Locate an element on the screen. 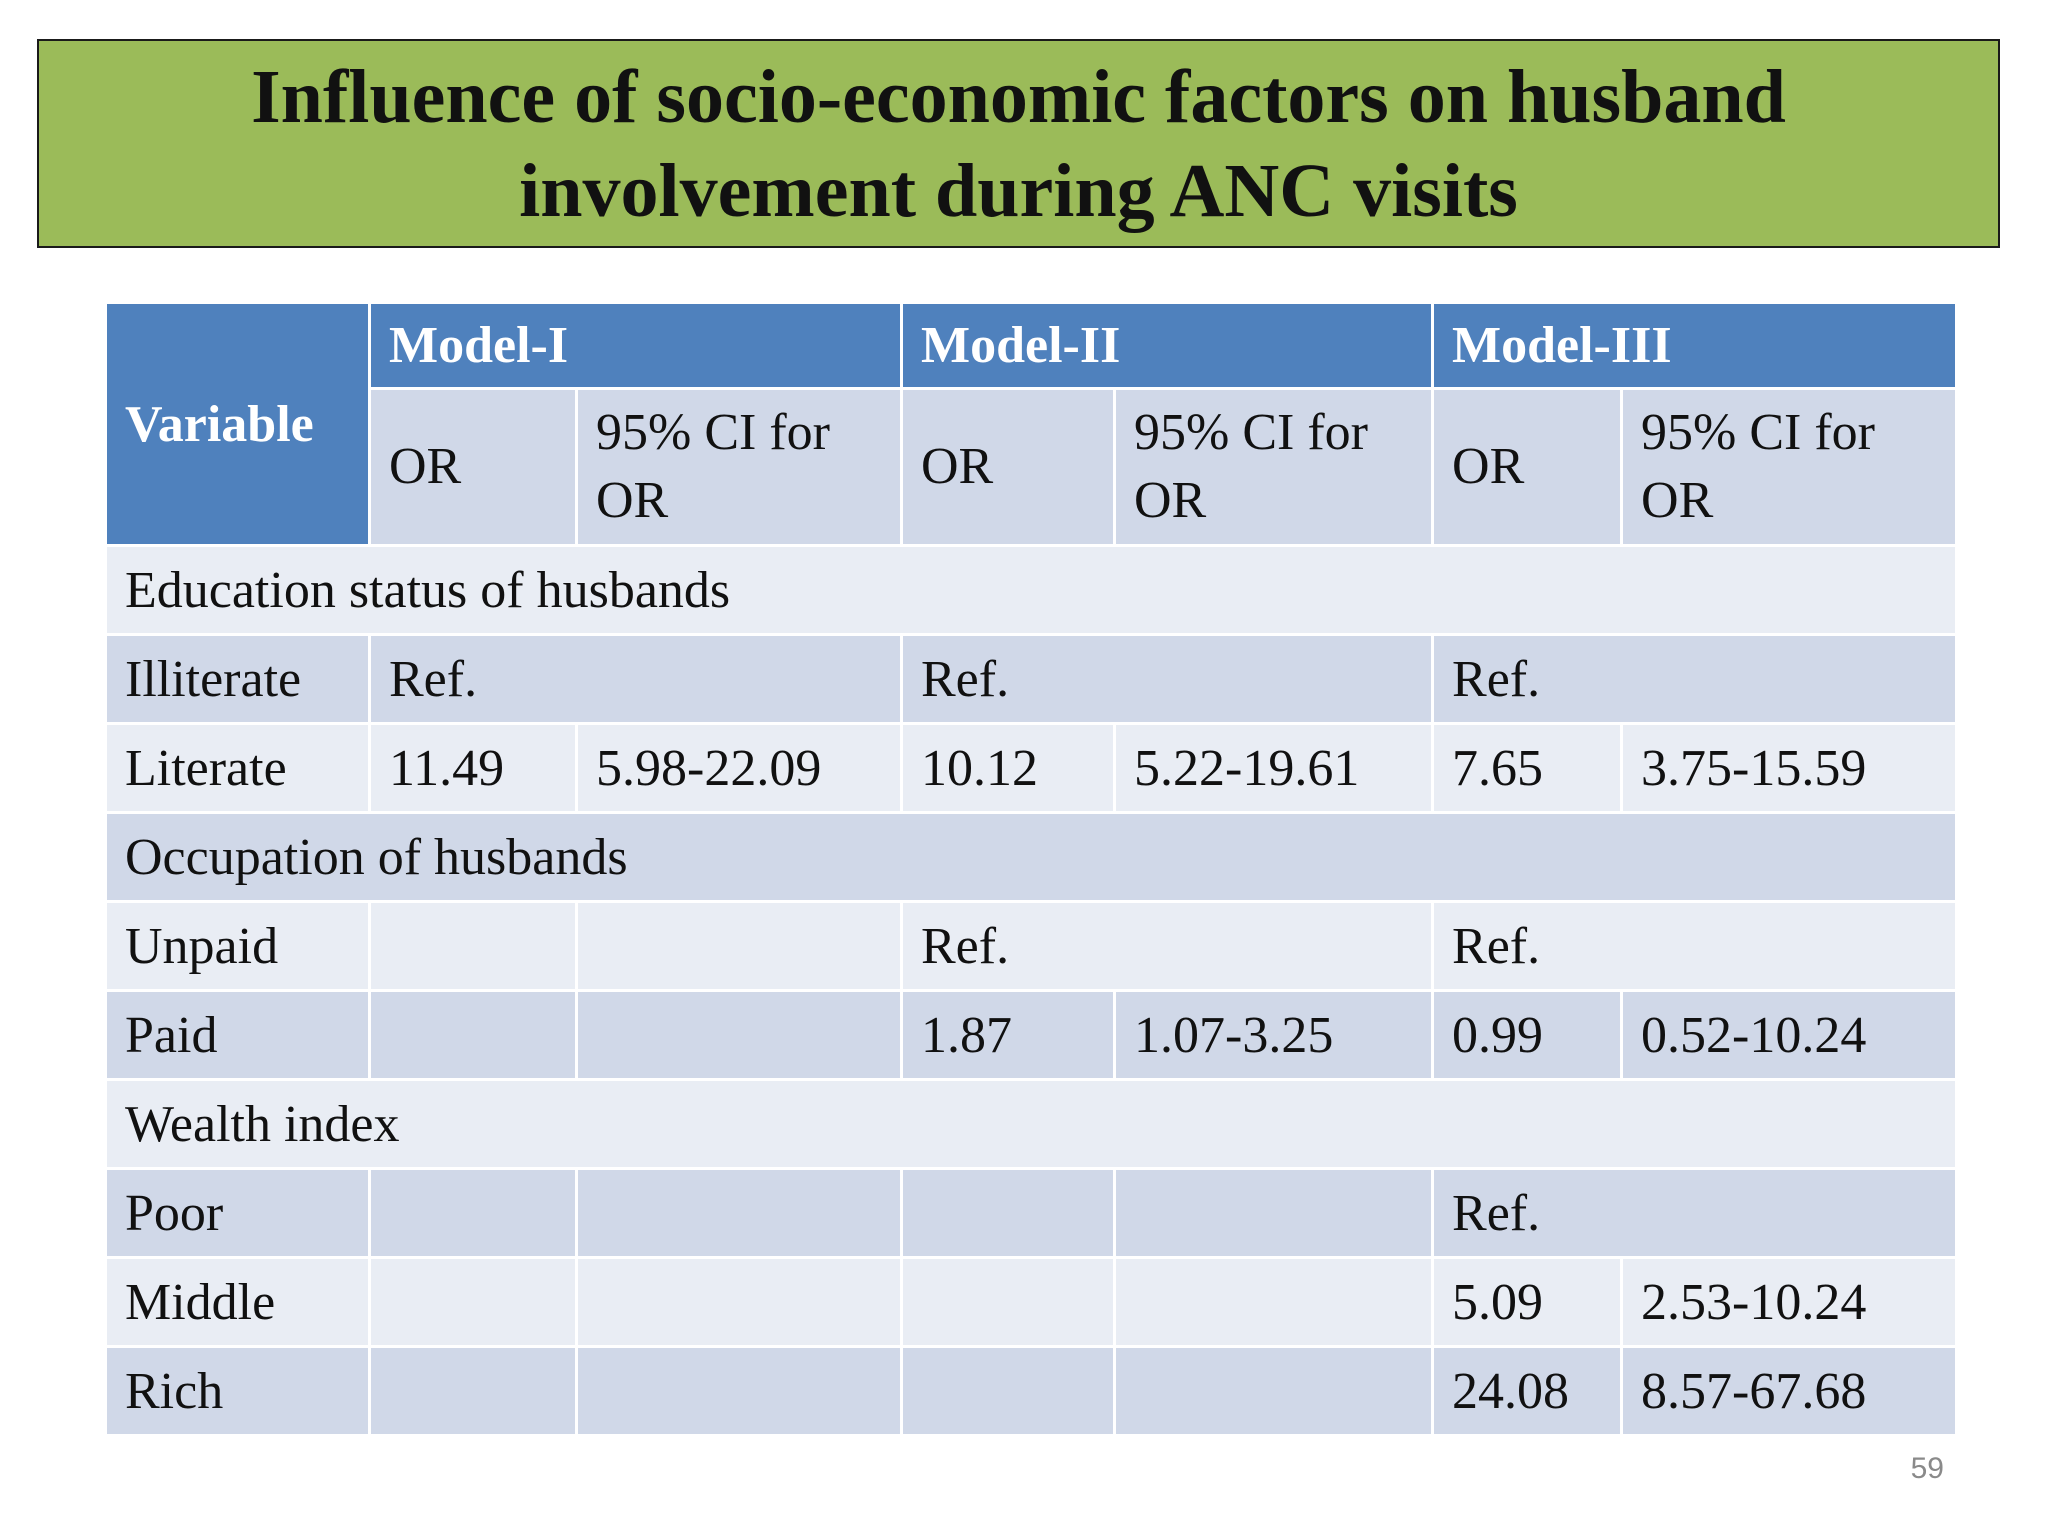 The height and width of the screenshot is (1536, 2048). section-heading: Occupation of husbands is located at coordinates (1031, 857).